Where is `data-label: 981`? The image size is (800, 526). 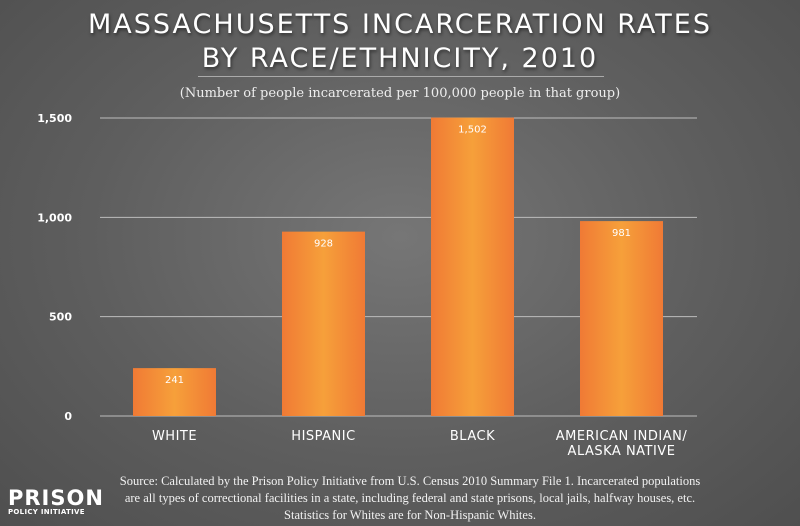 data-label: 981 is located at coordinates (621, 233).